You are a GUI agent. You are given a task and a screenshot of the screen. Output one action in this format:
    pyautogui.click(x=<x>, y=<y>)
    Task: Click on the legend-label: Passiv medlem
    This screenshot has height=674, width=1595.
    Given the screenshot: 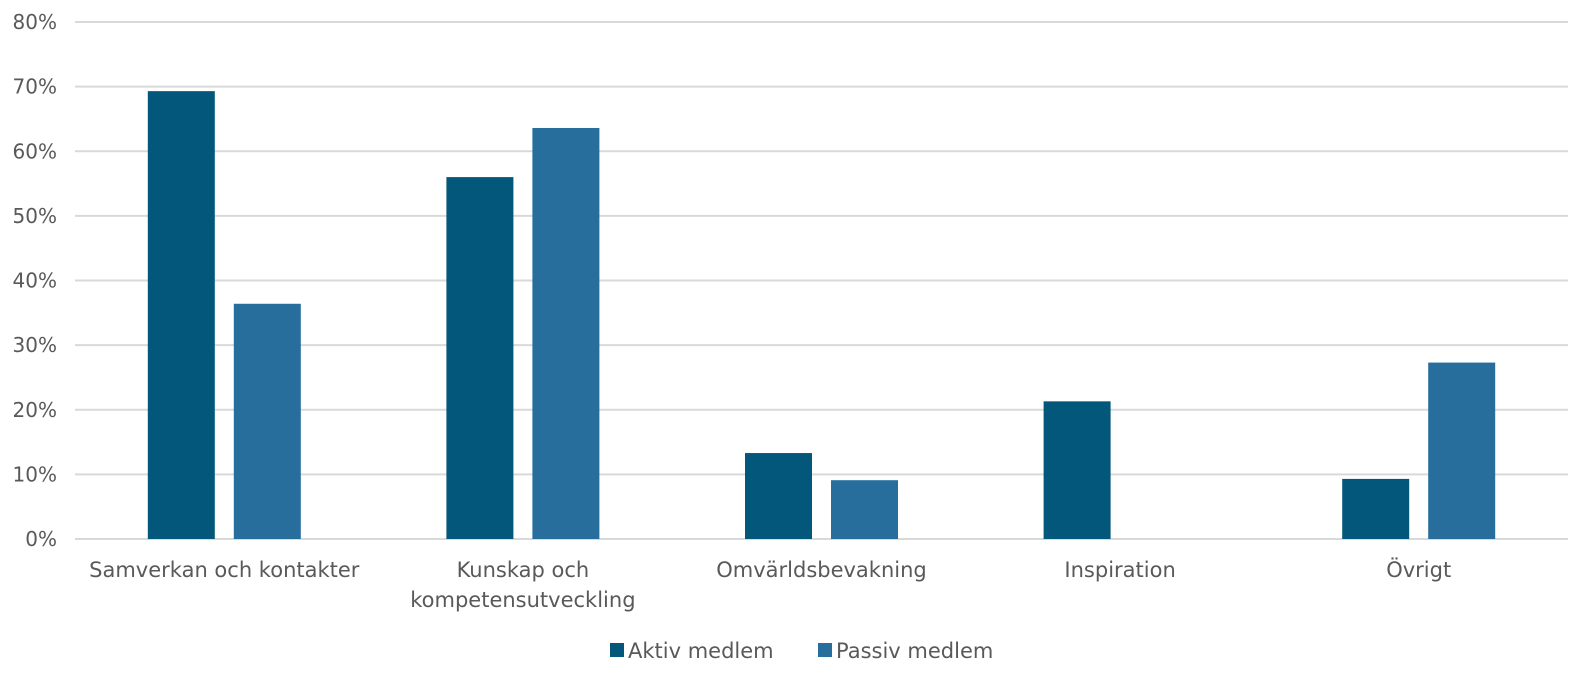 What is the action you would take?
    pyautogui.click(x=914, y=651)
    